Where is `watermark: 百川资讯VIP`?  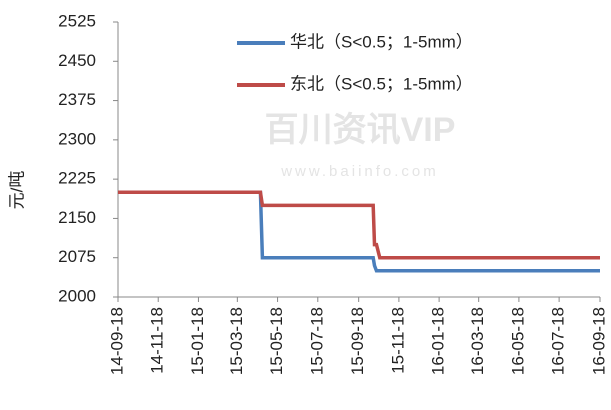 watermark: 百川资讯VIP is located at coordinates (360, 130).